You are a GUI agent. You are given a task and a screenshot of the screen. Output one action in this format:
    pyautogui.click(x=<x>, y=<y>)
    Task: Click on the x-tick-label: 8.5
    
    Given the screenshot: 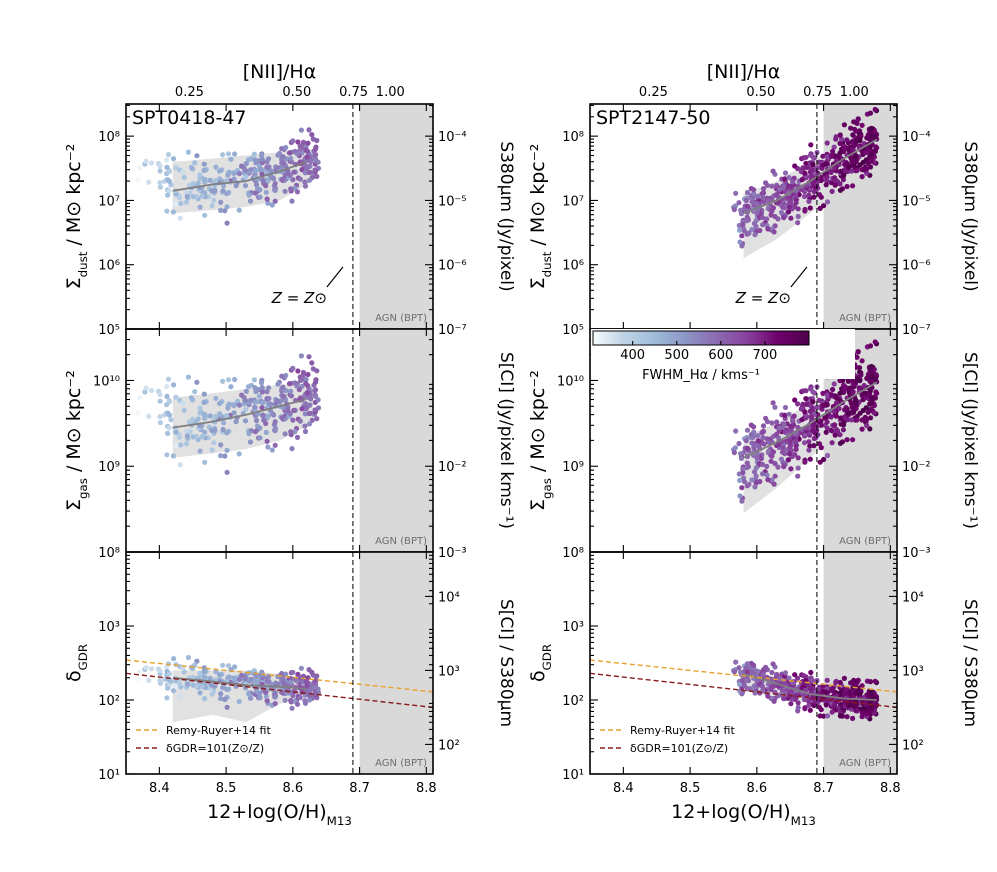 What is the action you would take?
    pyautogui.click(x=690, y=788)
    